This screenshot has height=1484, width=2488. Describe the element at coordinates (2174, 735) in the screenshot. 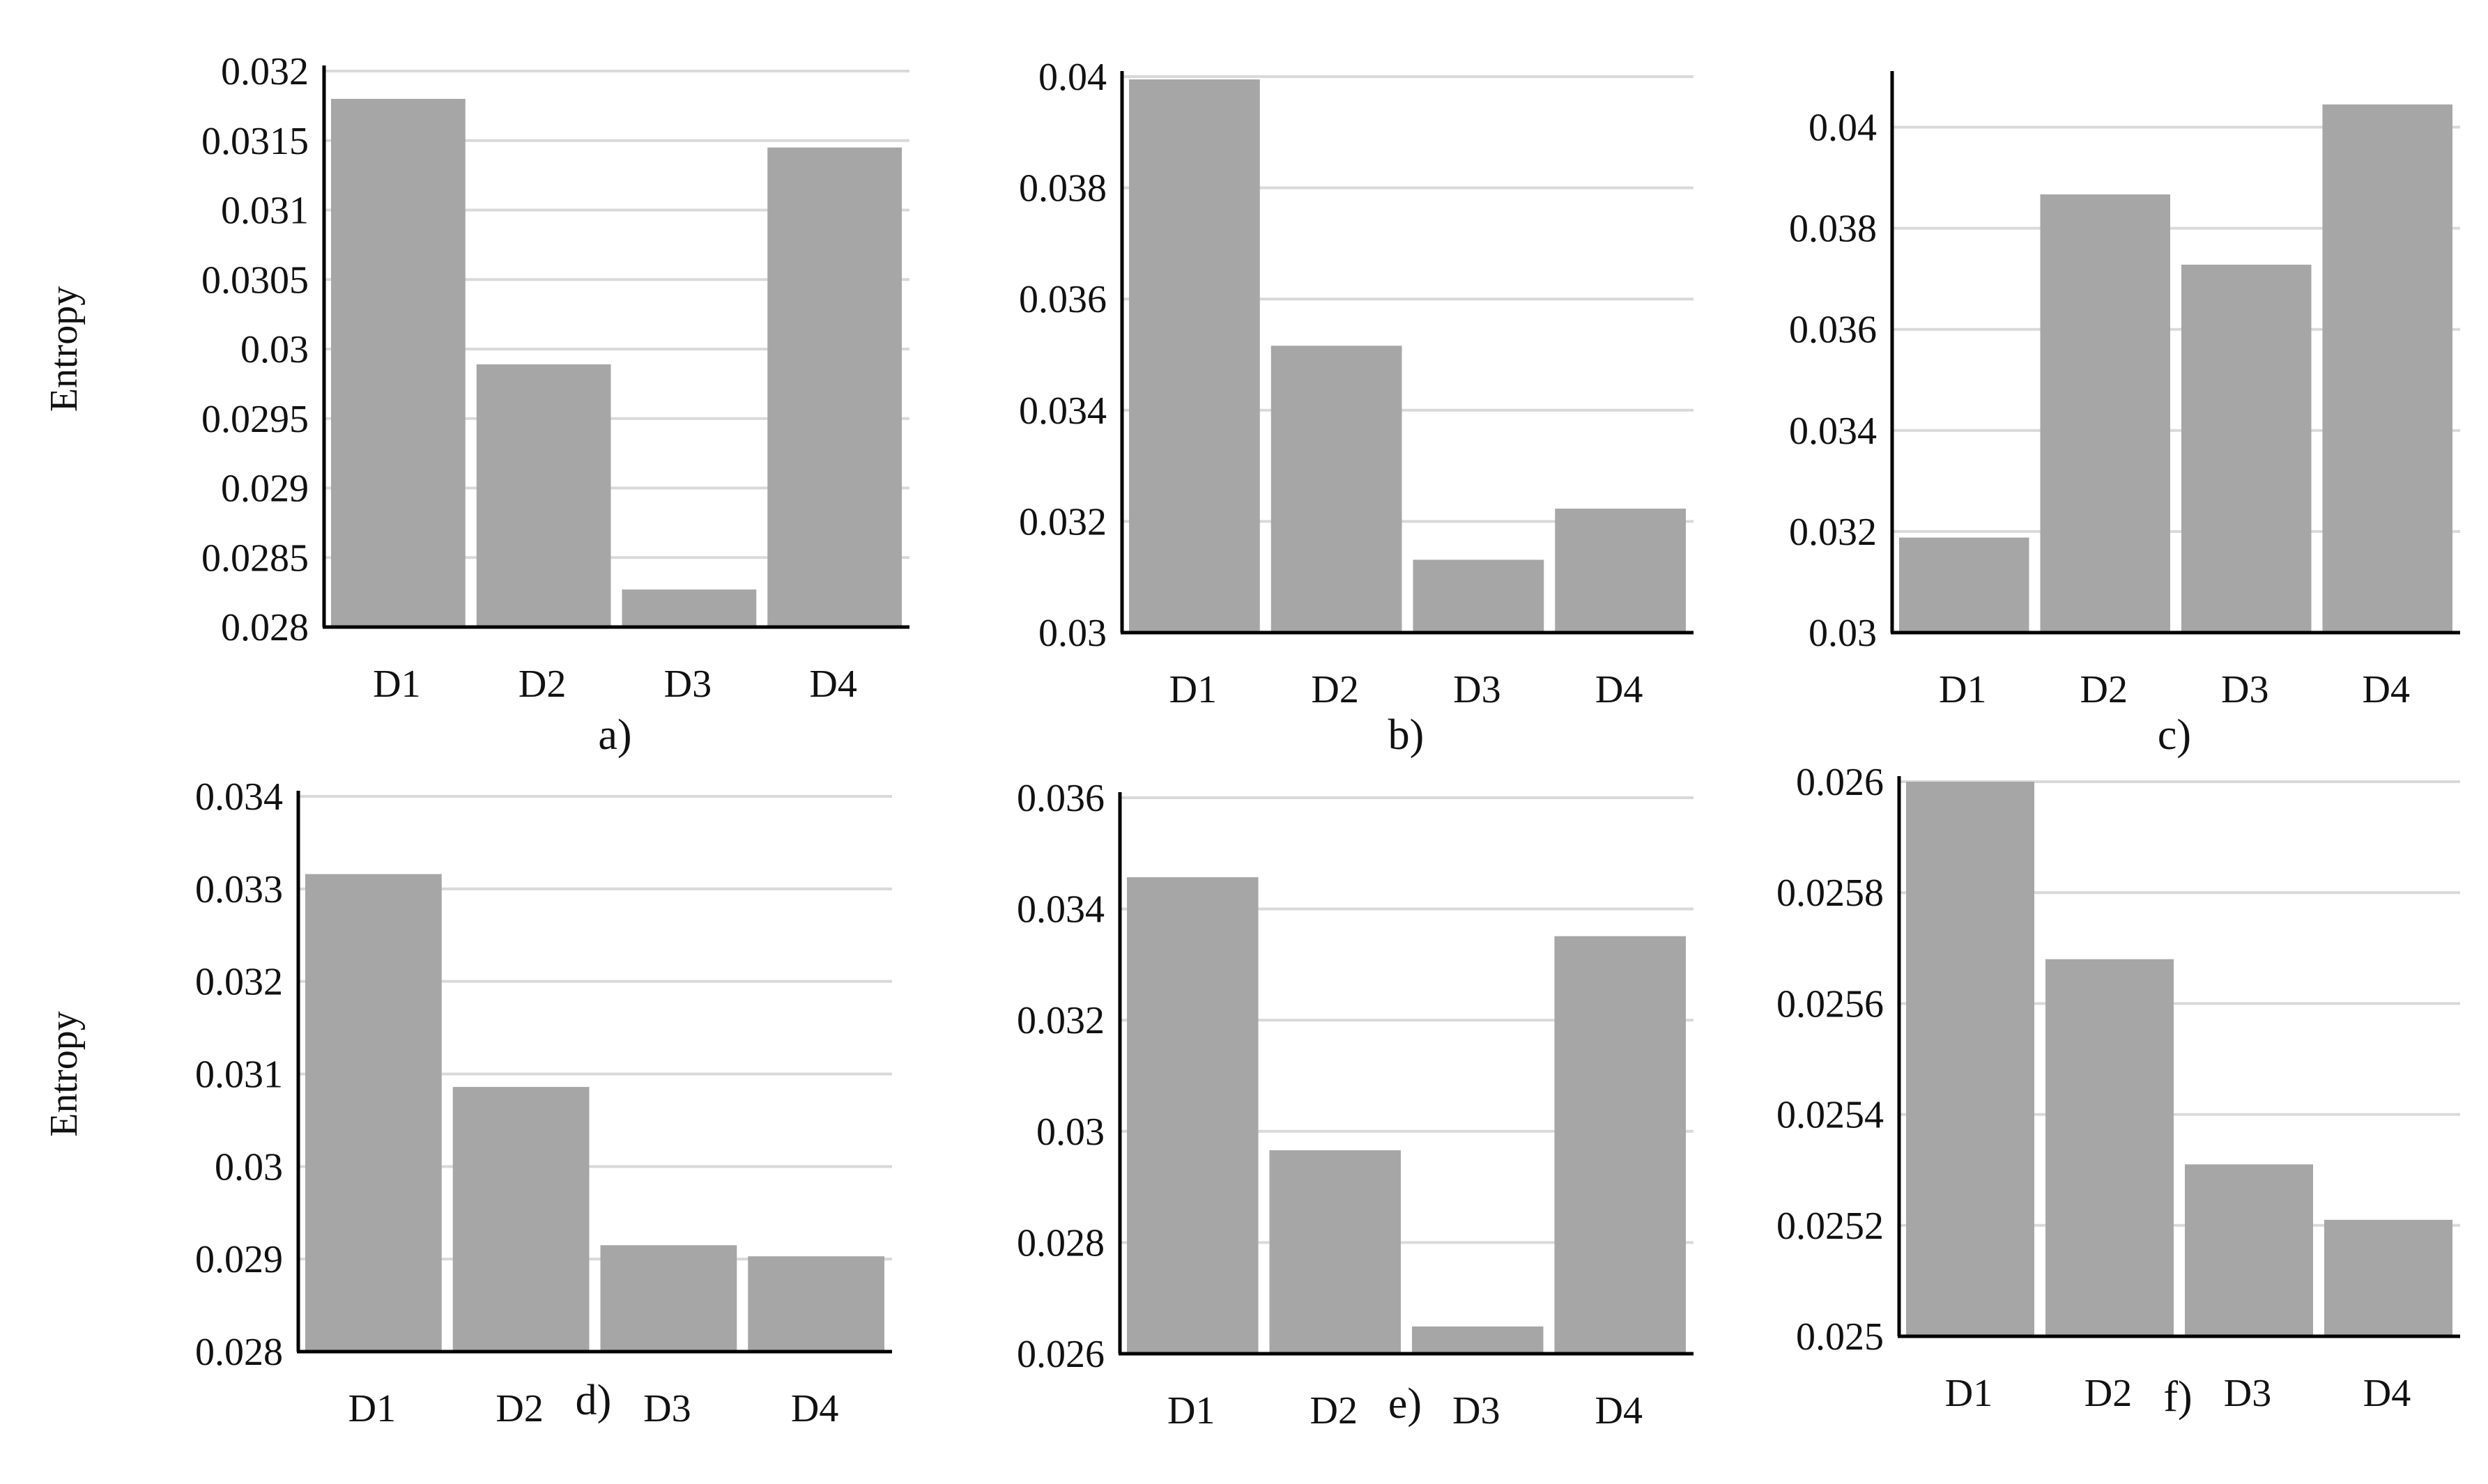

I see `panel-label: c)` at that location.